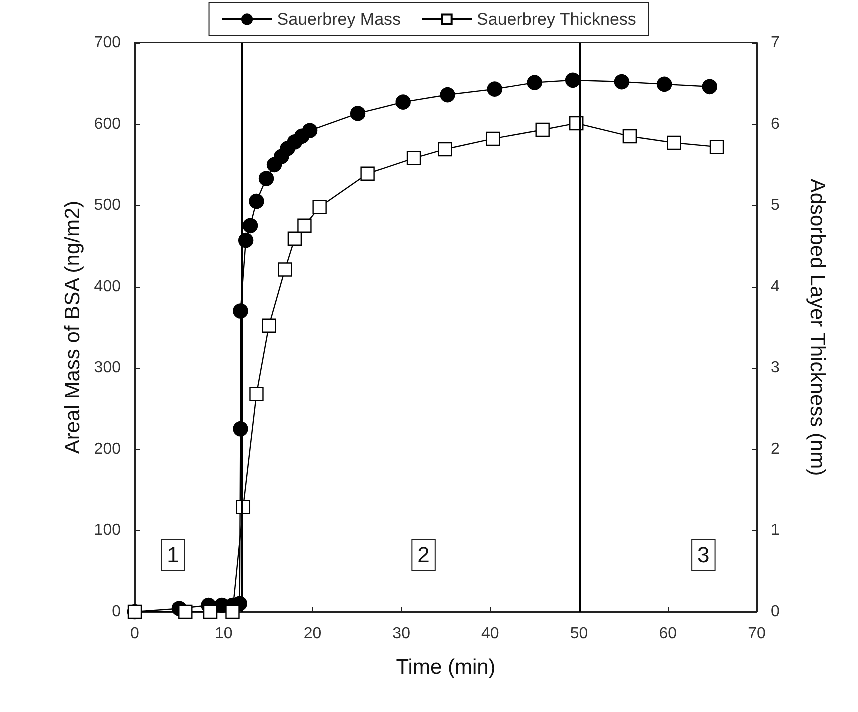  What do you see at coordinates (424, 555) in the screenshot?
I see `annotation: 2` at bounding box center [424, 555].